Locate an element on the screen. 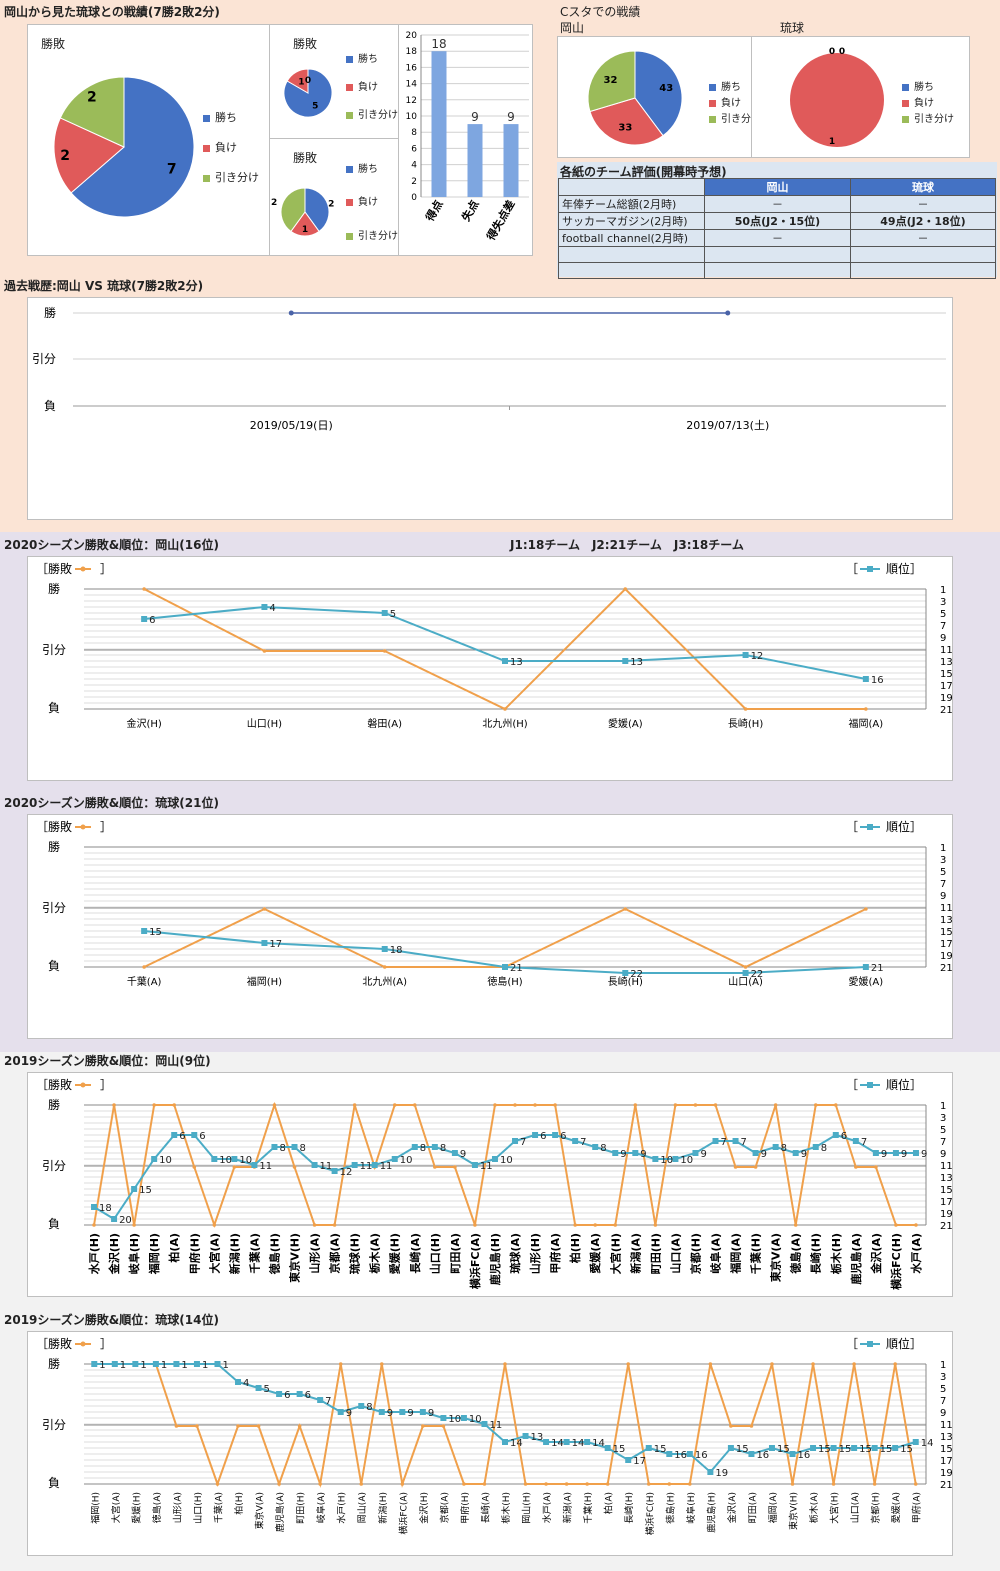 The image size is (1000, 1571). pie-data-label: 0 is located at coordinates (832, 52).